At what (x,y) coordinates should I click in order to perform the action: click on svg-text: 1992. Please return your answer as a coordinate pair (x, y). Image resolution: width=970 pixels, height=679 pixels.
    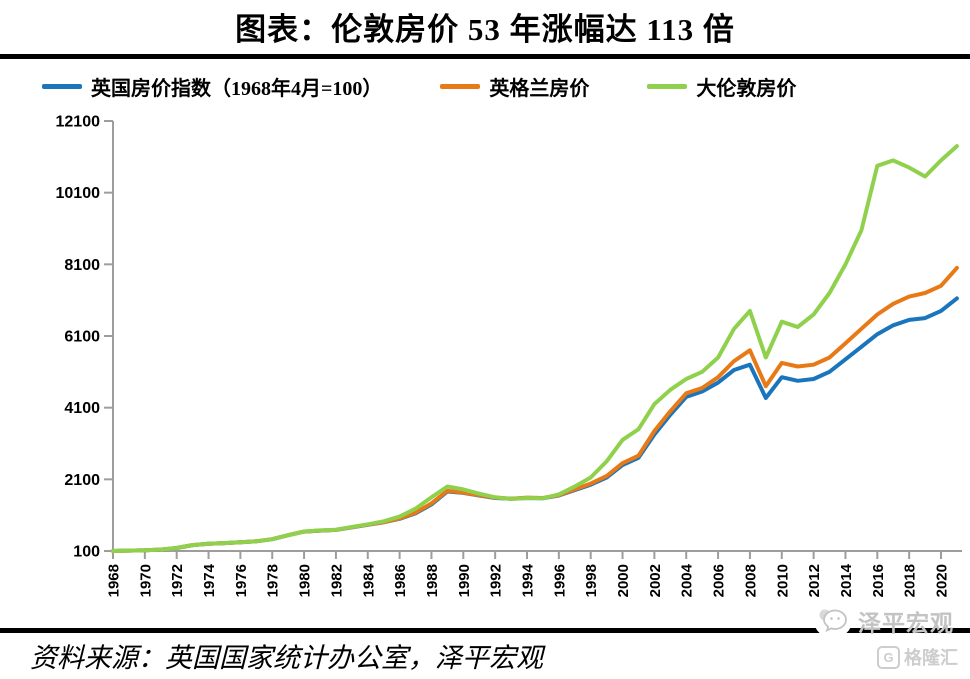
    Looking at the image, I should click on (496, 580).